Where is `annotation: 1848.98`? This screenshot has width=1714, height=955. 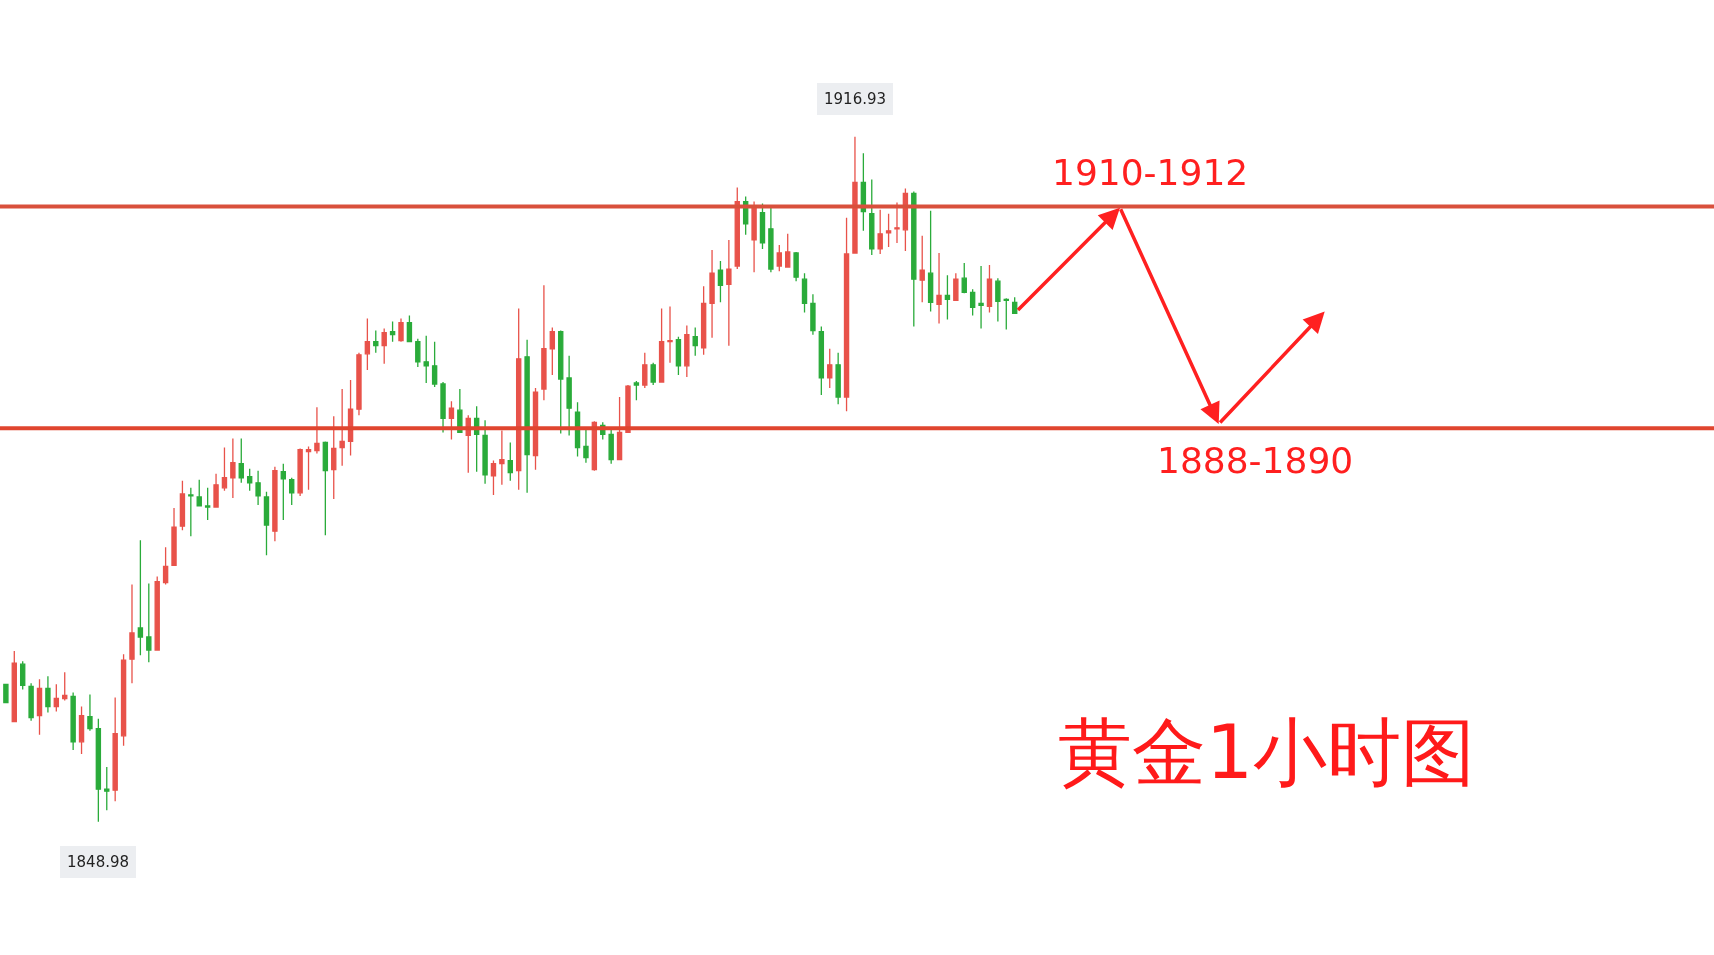 annotation: 1848.98 is located at coordinates (98, 862).